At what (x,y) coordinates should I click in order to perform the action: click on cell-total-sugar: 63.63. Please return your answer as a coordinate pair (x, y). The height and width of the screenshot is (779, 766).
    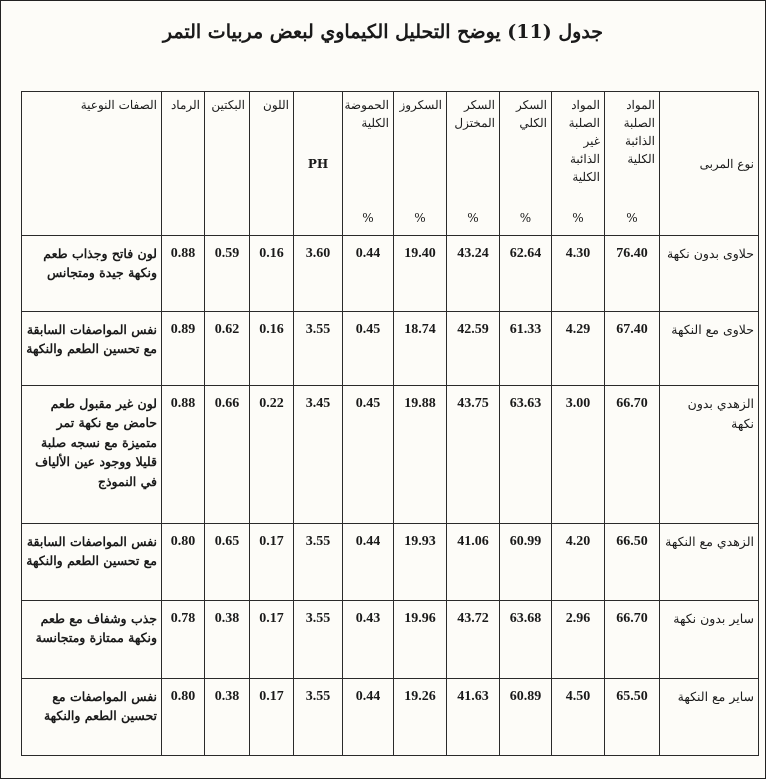
    Looking at the image, I should click on (525, 454).